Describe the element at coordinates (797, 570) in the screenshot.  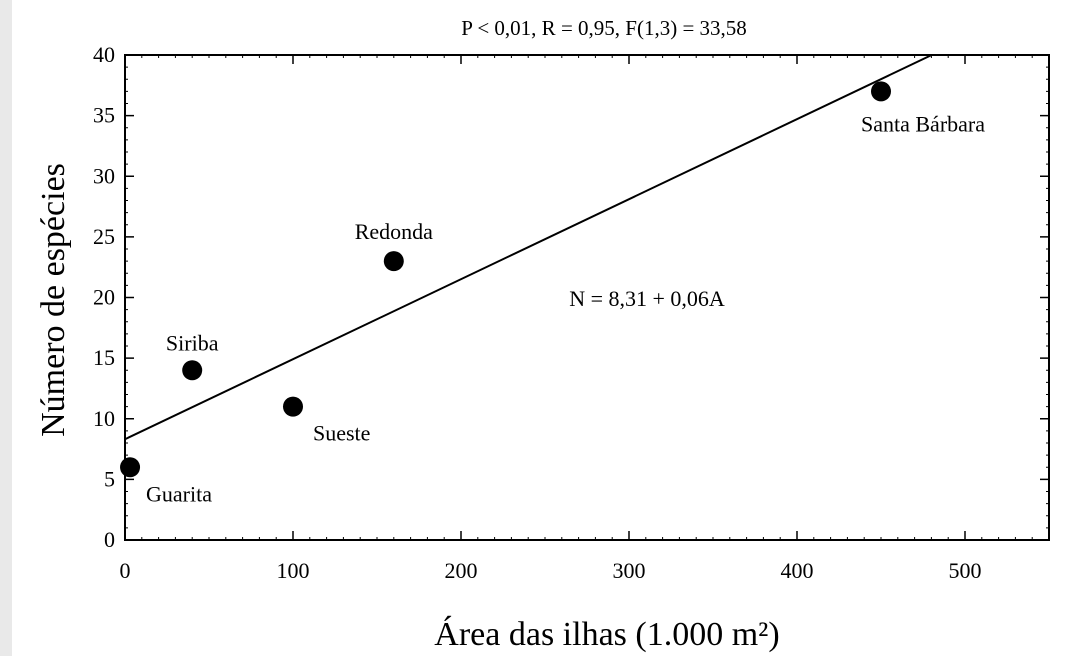
I see `x-tick-label: 400` at that location.